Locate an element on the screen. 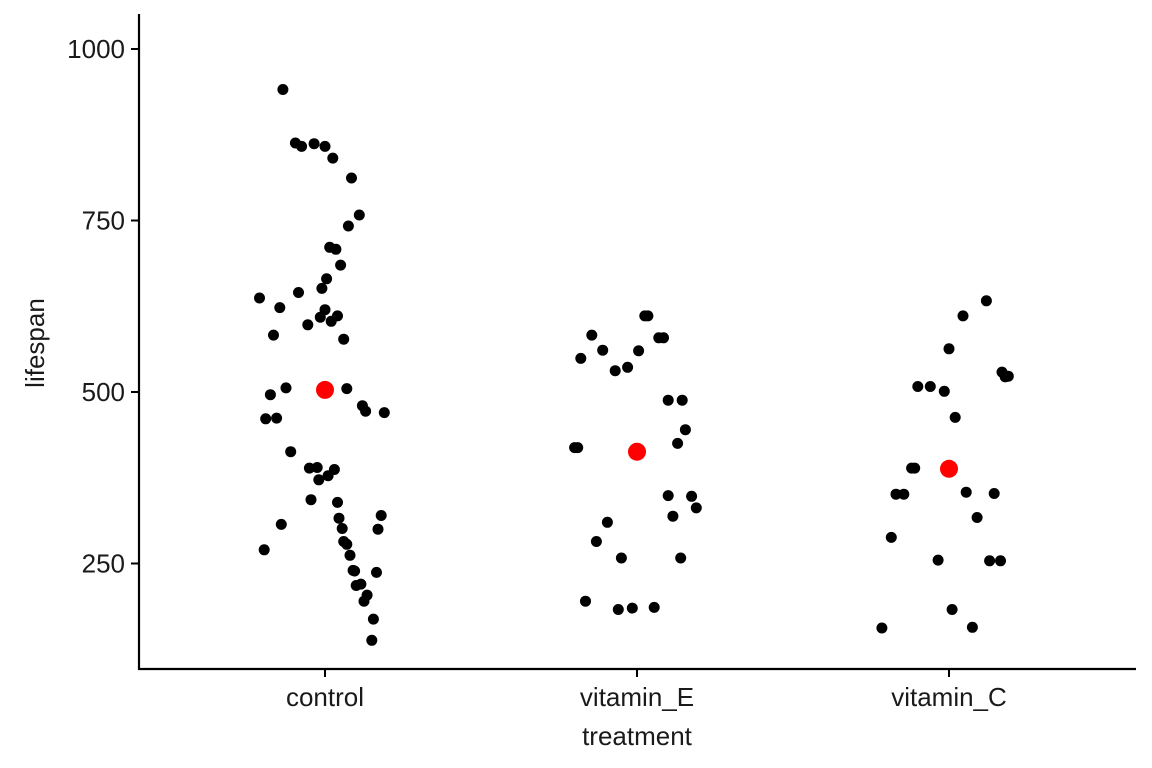 The width and height of the screenshot is (1152, 768). y-tick-label: 250 is located at coordinates (103, 564).